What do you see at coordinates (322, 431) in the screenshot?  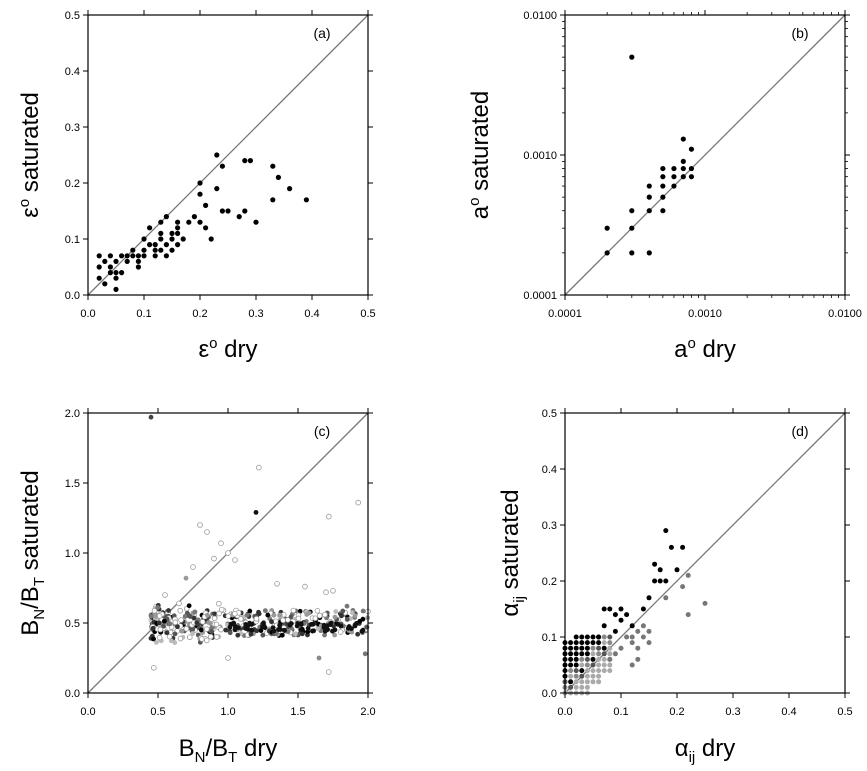 I see `panel-c-label: (c)` at bounding box center [322, 431].